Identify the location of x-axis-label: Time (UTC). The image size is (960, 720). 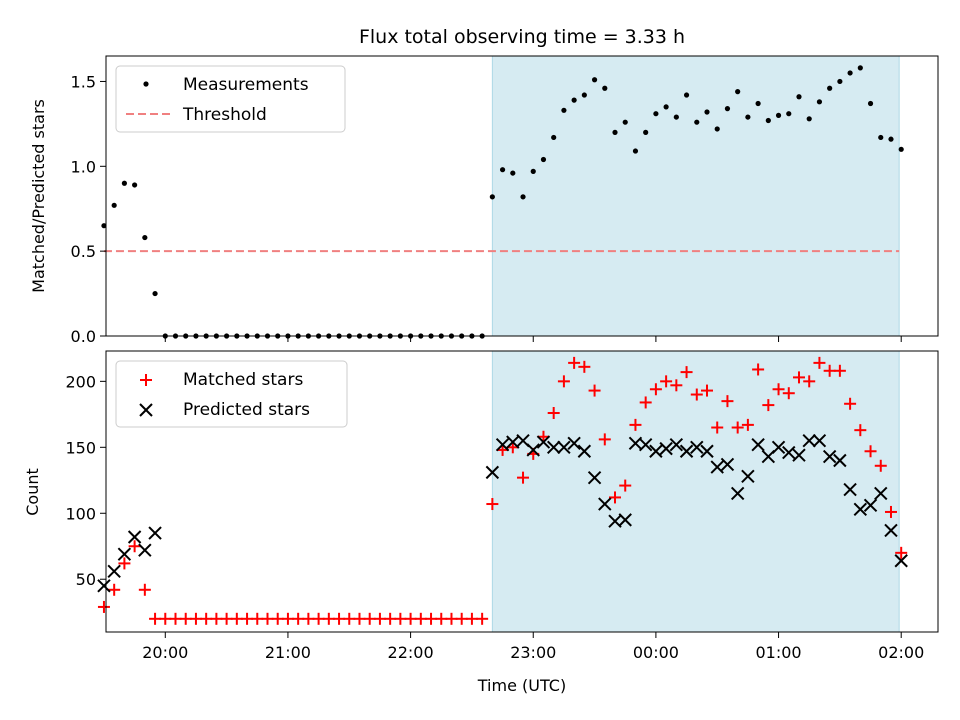
(521, 685).